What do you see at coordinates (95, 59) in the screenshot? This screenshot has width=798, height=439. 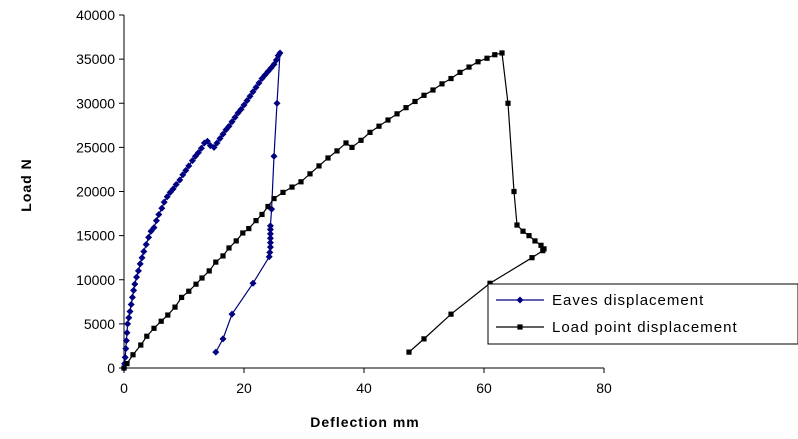 I see `y-tick-label: 35000` at bounding box center [95, 59].